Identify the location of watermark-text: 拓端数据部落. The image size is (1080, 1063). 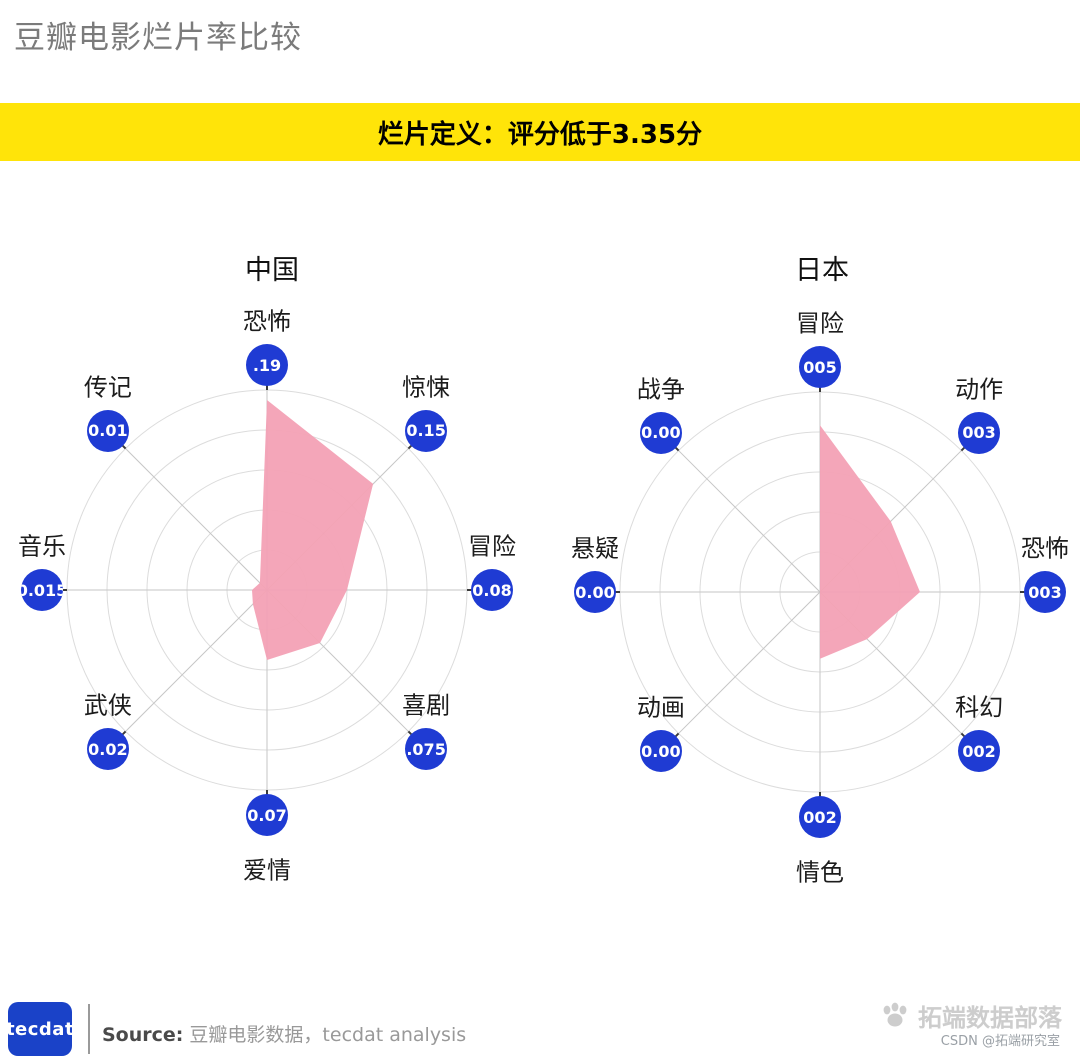
(990, 1018).